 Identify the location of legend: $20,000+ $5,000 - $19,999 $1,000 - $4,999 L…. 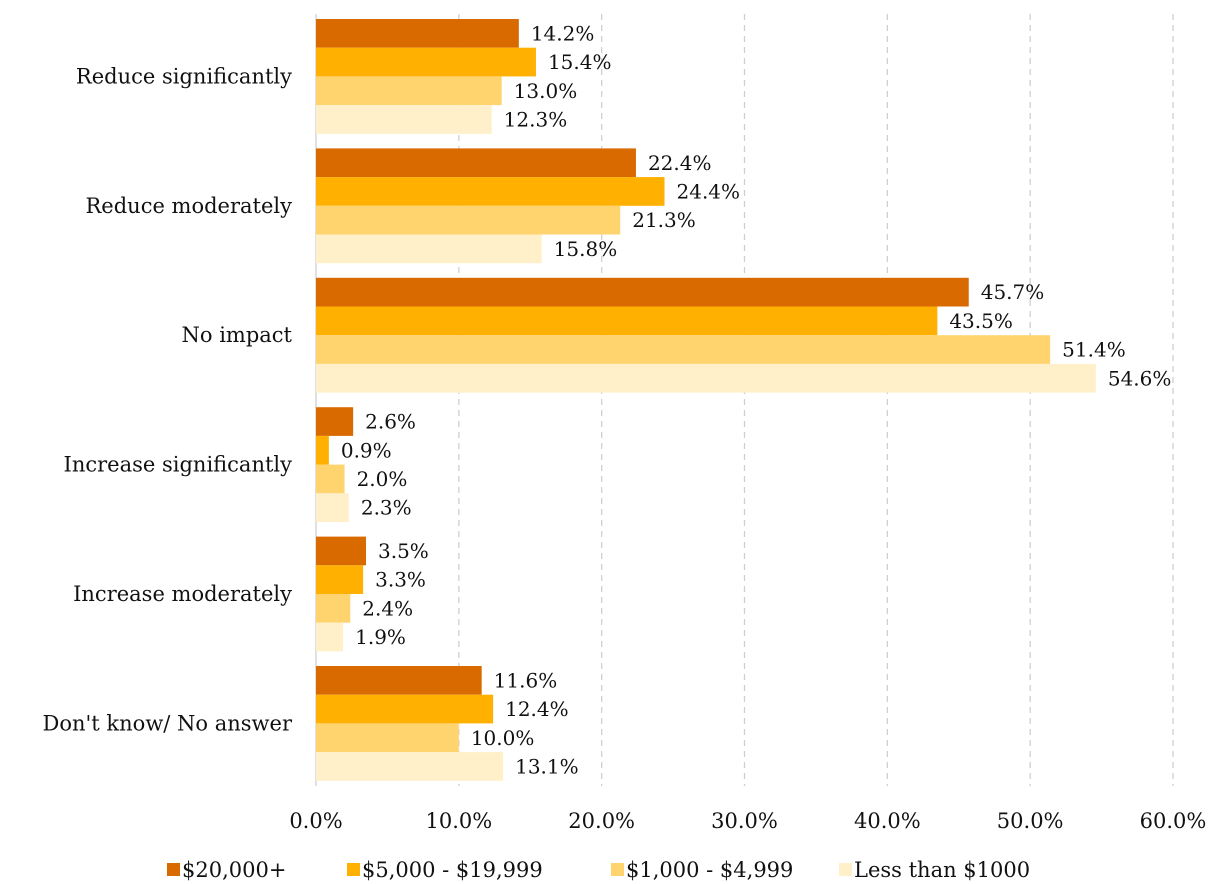
(598, 870).